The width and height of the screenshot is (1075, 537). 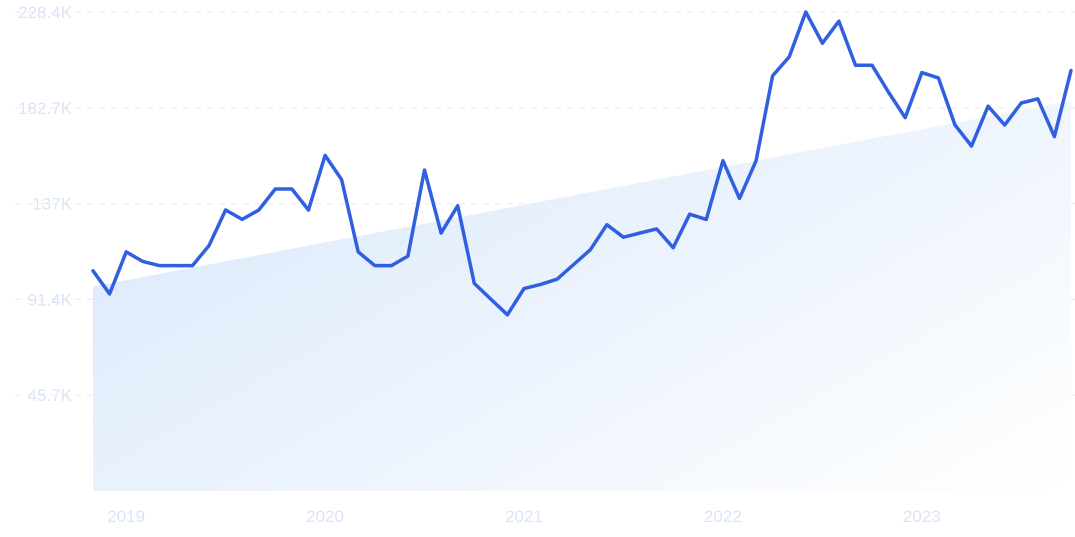 I want to click on x-axis: 2019 2020 2021 2022 2023, so click(x=523, y=516).